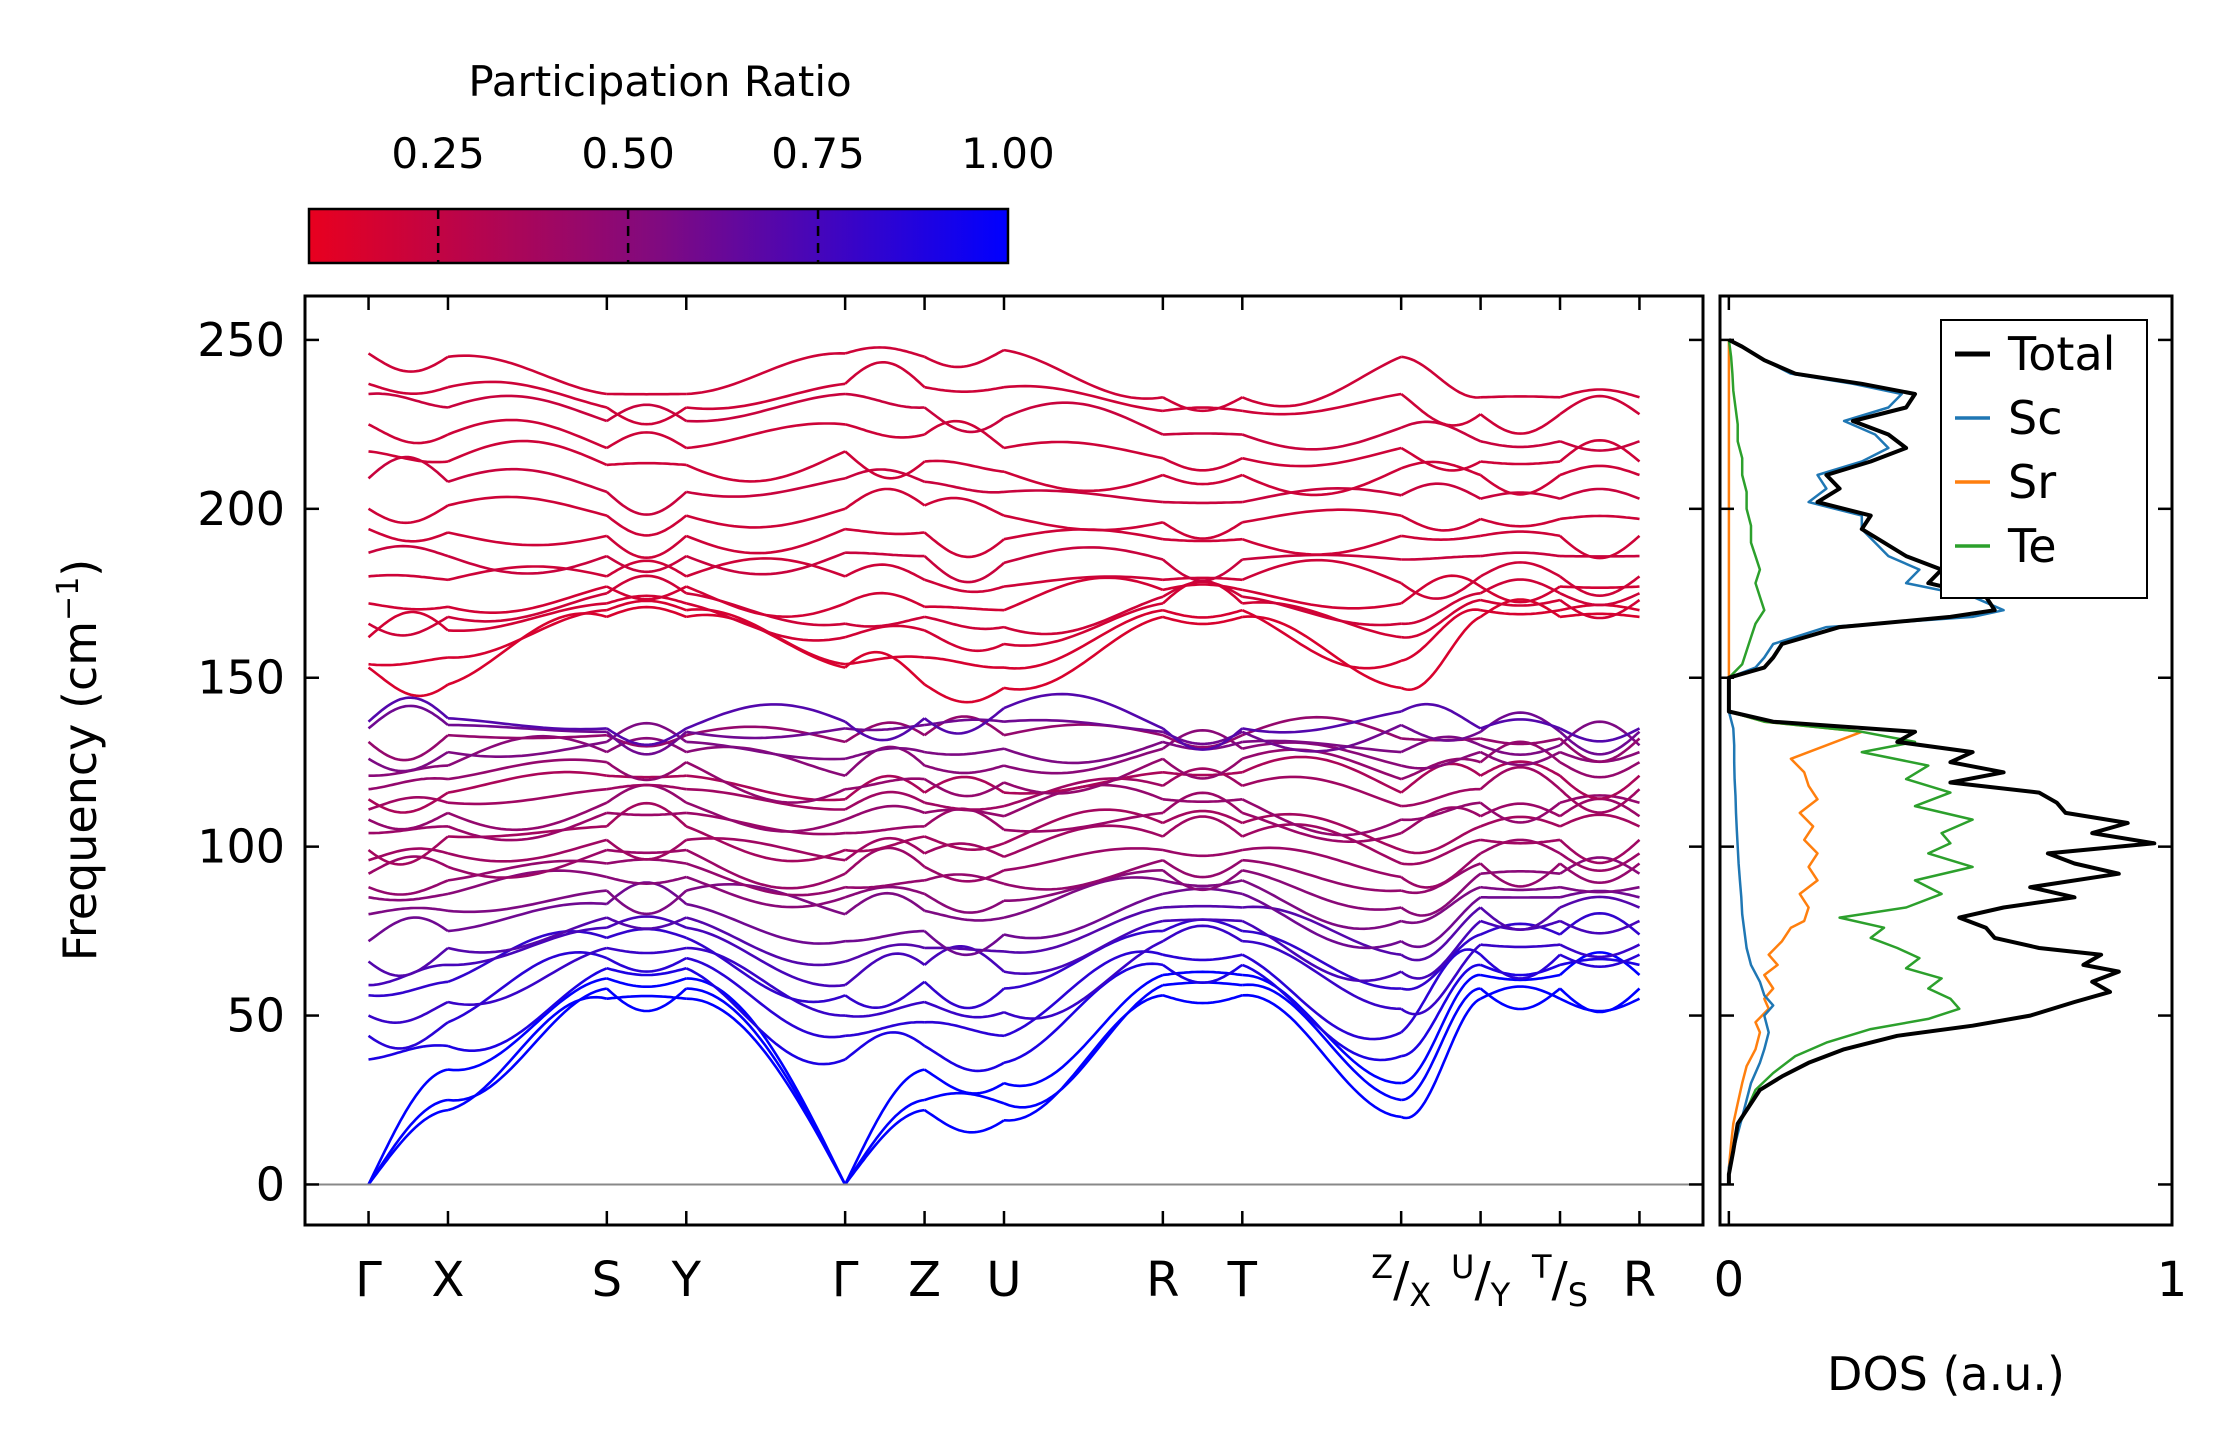 The width and height of the screenshot is (2236, 1455). Describe the element at coordinates (658, 236) in the screenshot. I see `colorbar-gradient` at that location.